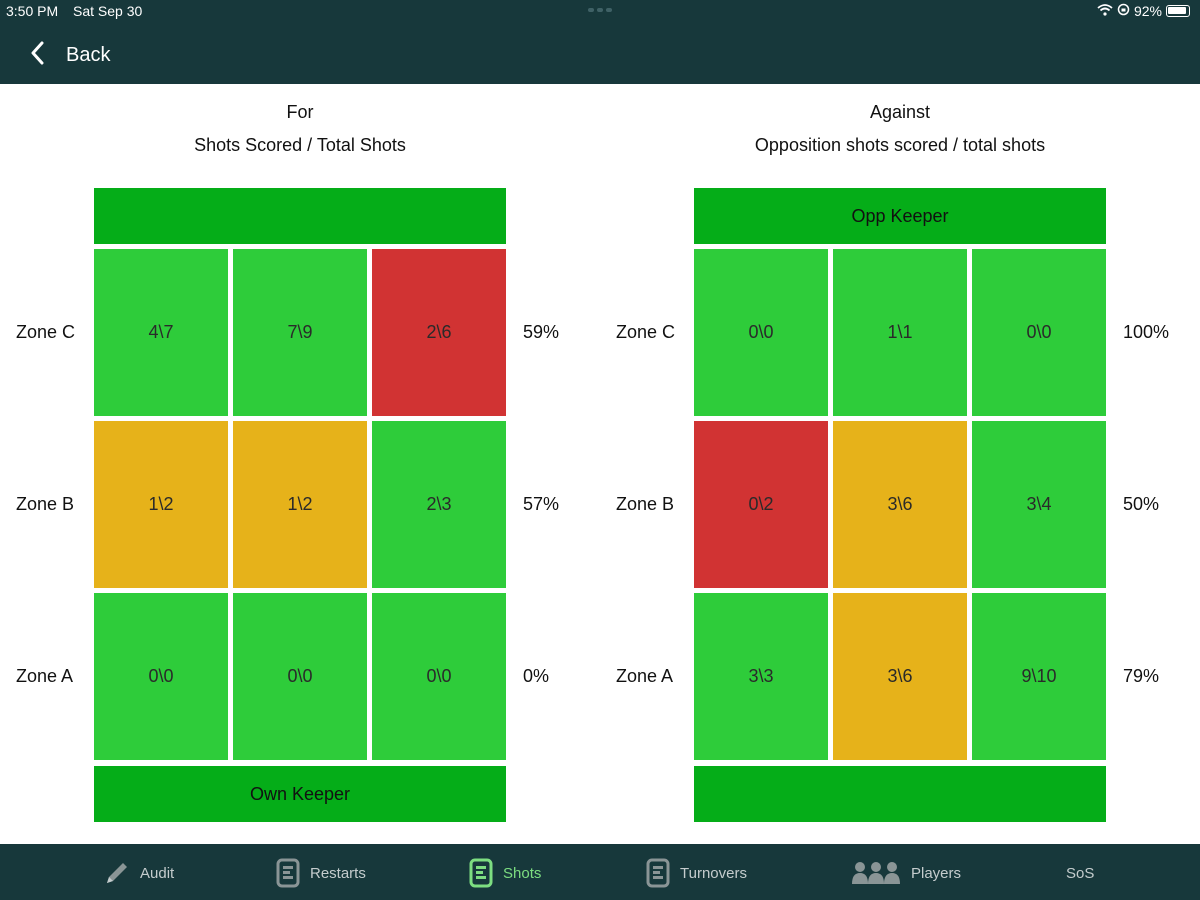  I want to click on against-subtitle: Opposition shots scored / total shots, so click(900, 145).